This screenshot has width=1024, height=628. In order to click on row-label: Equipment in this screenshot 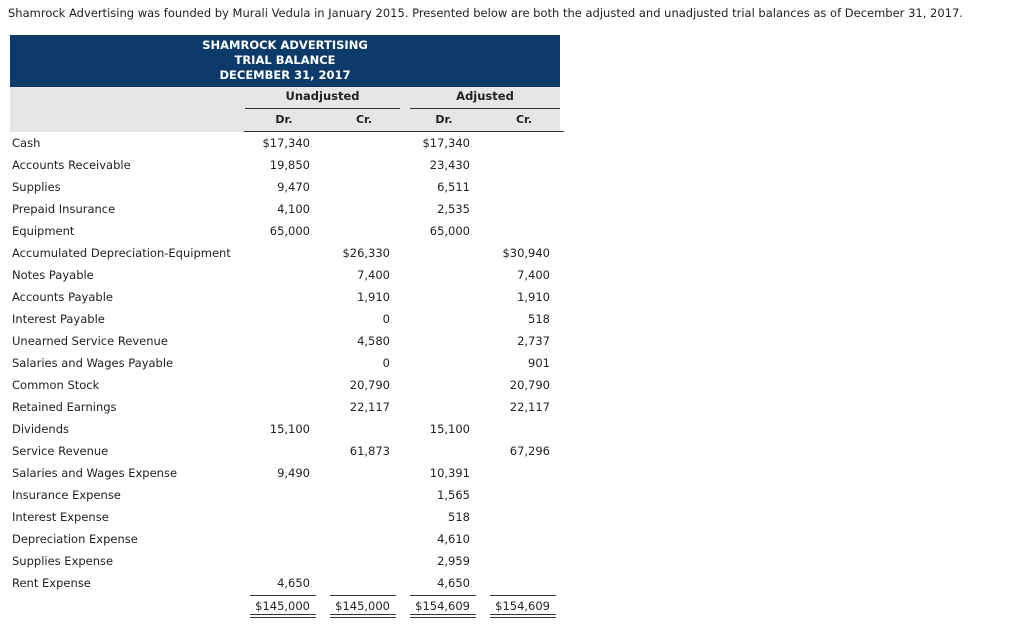, I will do `click(43, 231)`.